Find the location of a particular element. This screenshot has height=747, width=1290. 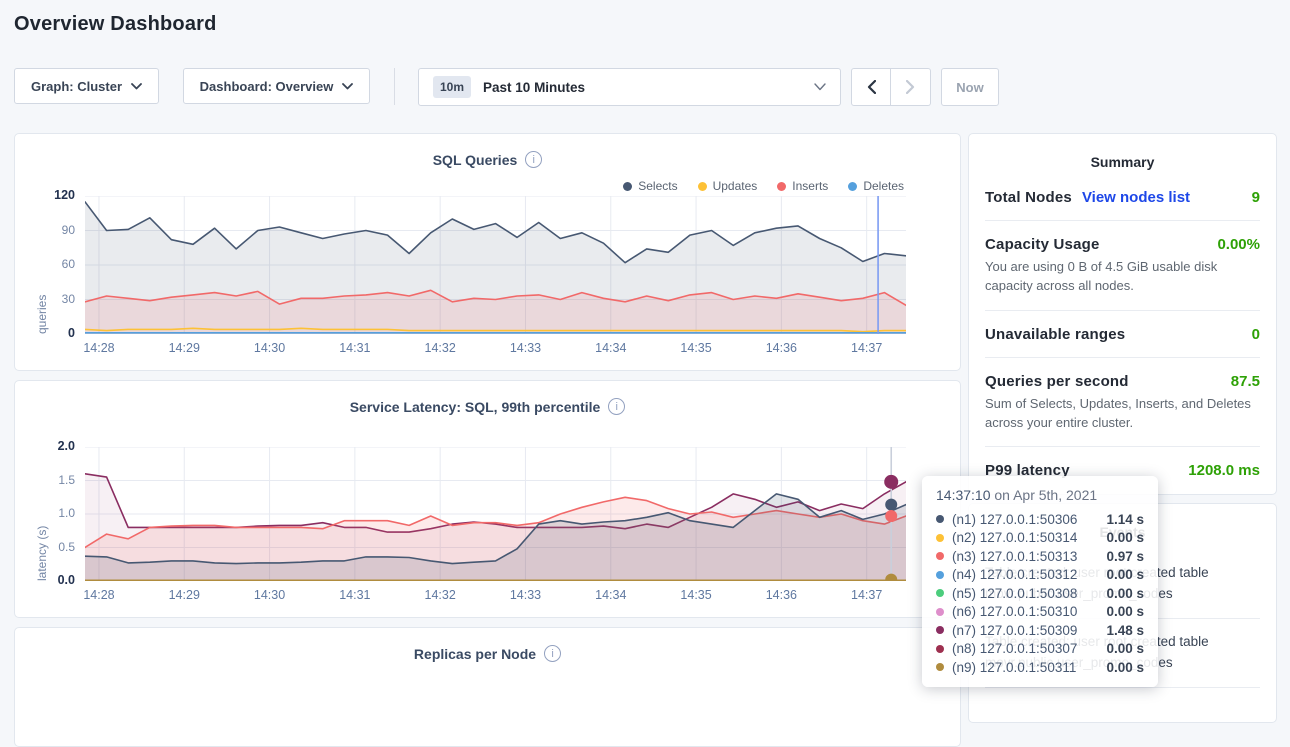

x-axis-tick: 14:30 is located at coordinates (269, 348).